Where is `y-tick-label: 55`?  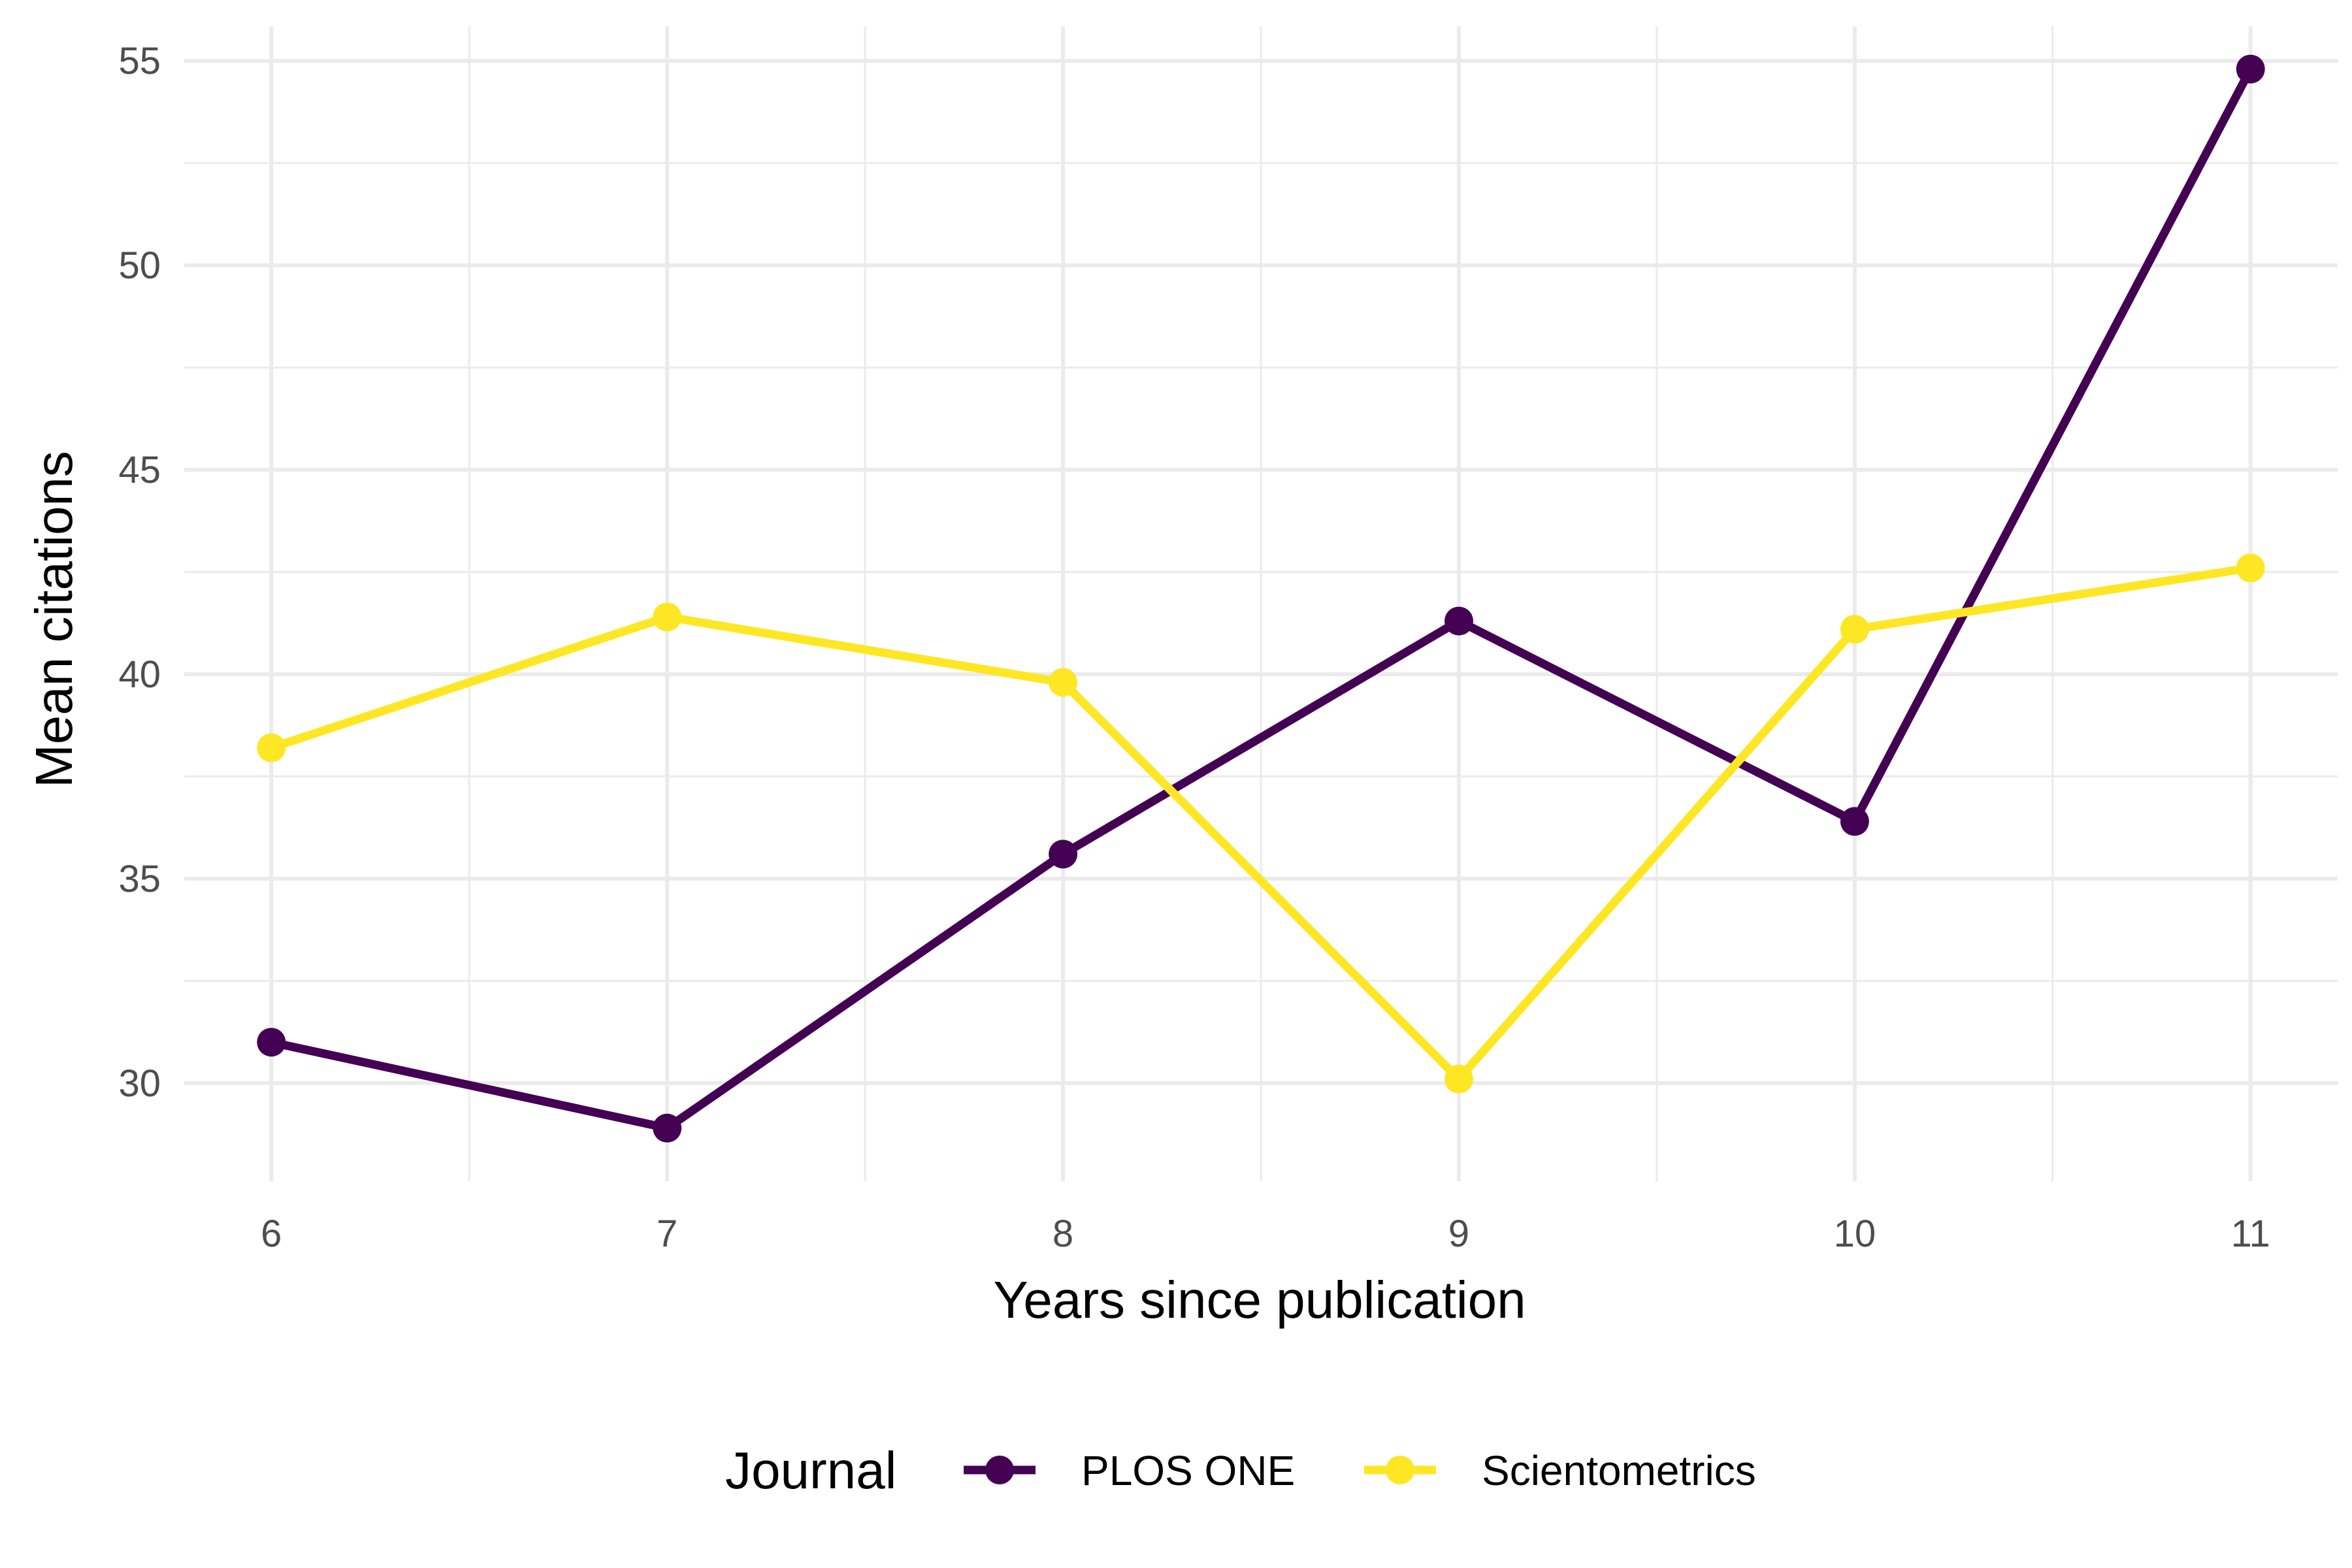
y-tick-label: 55 is located at coordinates (139, 61).